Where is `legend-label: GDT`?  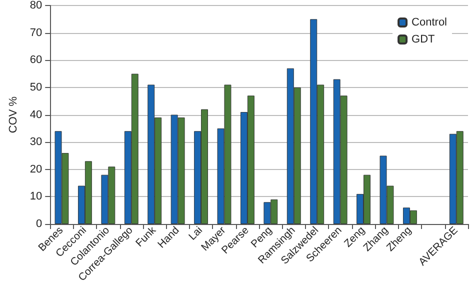 legend-label: GDT is located at coordinates (424, 40).